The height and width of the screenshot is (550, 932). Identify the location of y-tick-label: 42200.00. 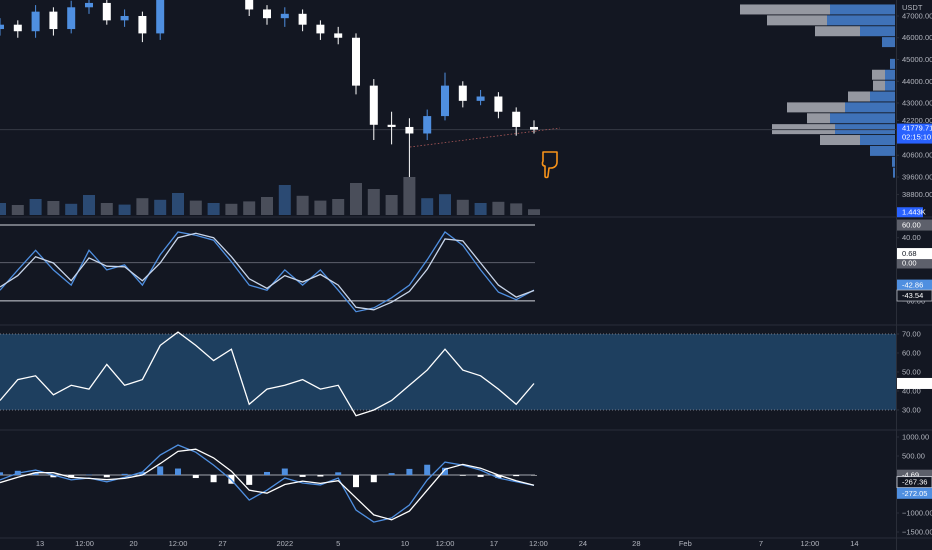
(917, 120).